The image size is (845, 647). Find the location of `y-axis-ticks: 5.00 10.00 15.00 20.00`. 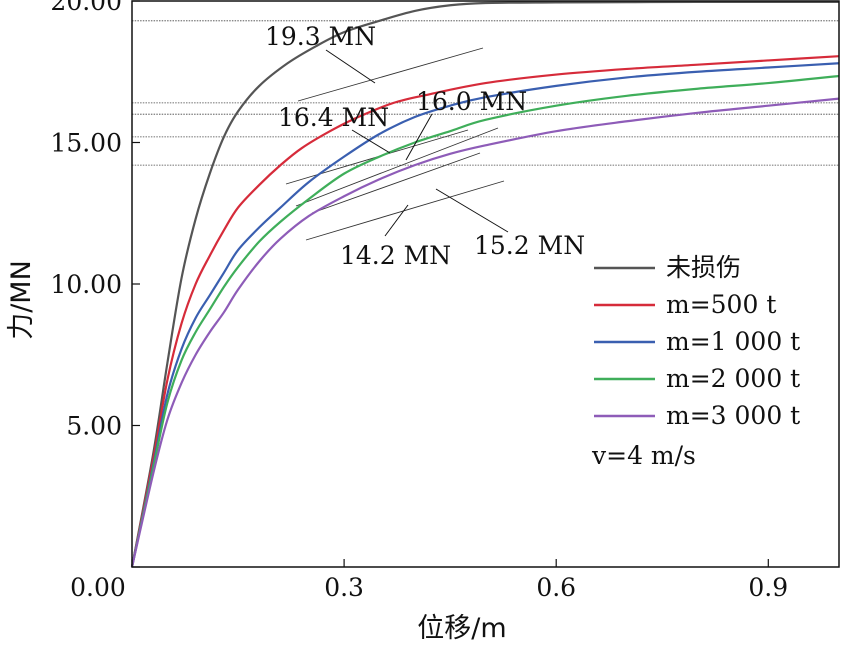

y-axis-ticks: 5.00 10.00 15.00 20.00 is located at coordinates (95, 284).